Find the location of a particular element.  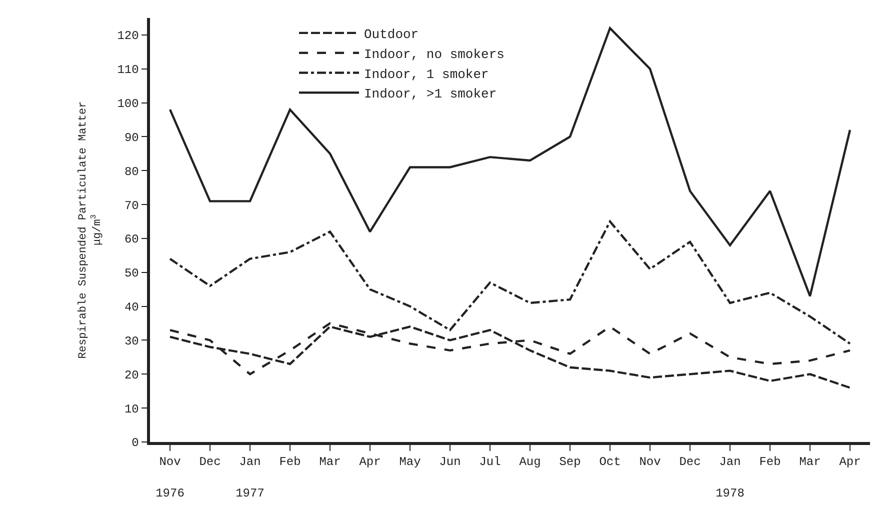

category-label: Jan 1978 is located at coordinates (730, 477).